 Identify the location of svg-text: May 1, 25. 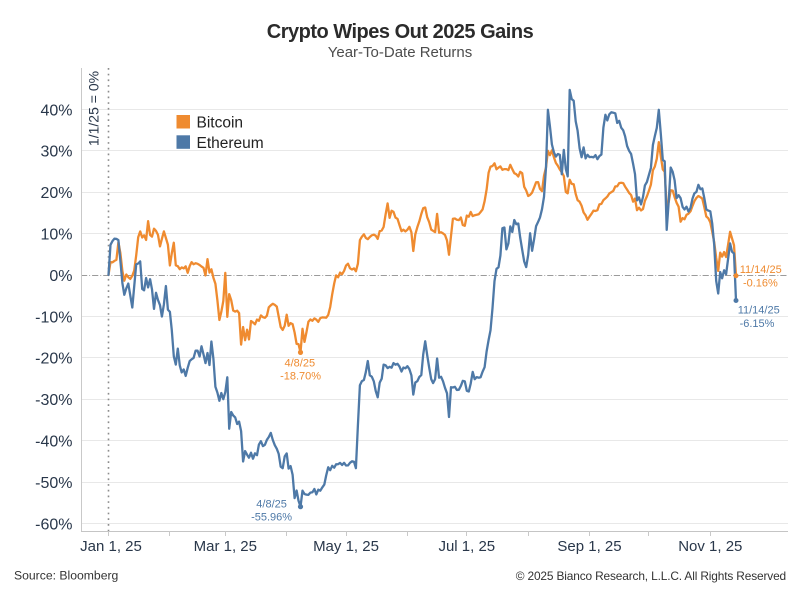
(346, 546).